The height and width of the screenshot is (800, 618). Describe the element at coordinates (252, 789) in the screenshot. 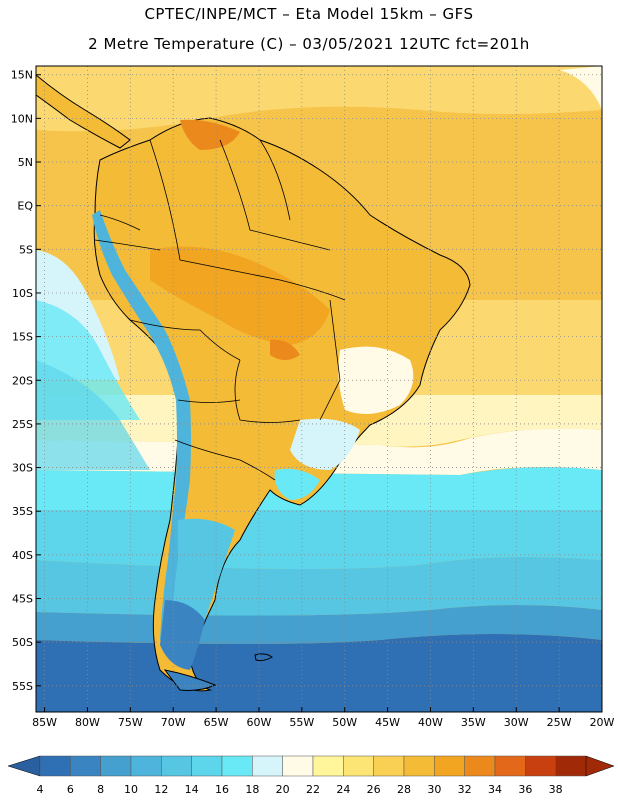

I see `colorbar-tick-label: 18` at that location.